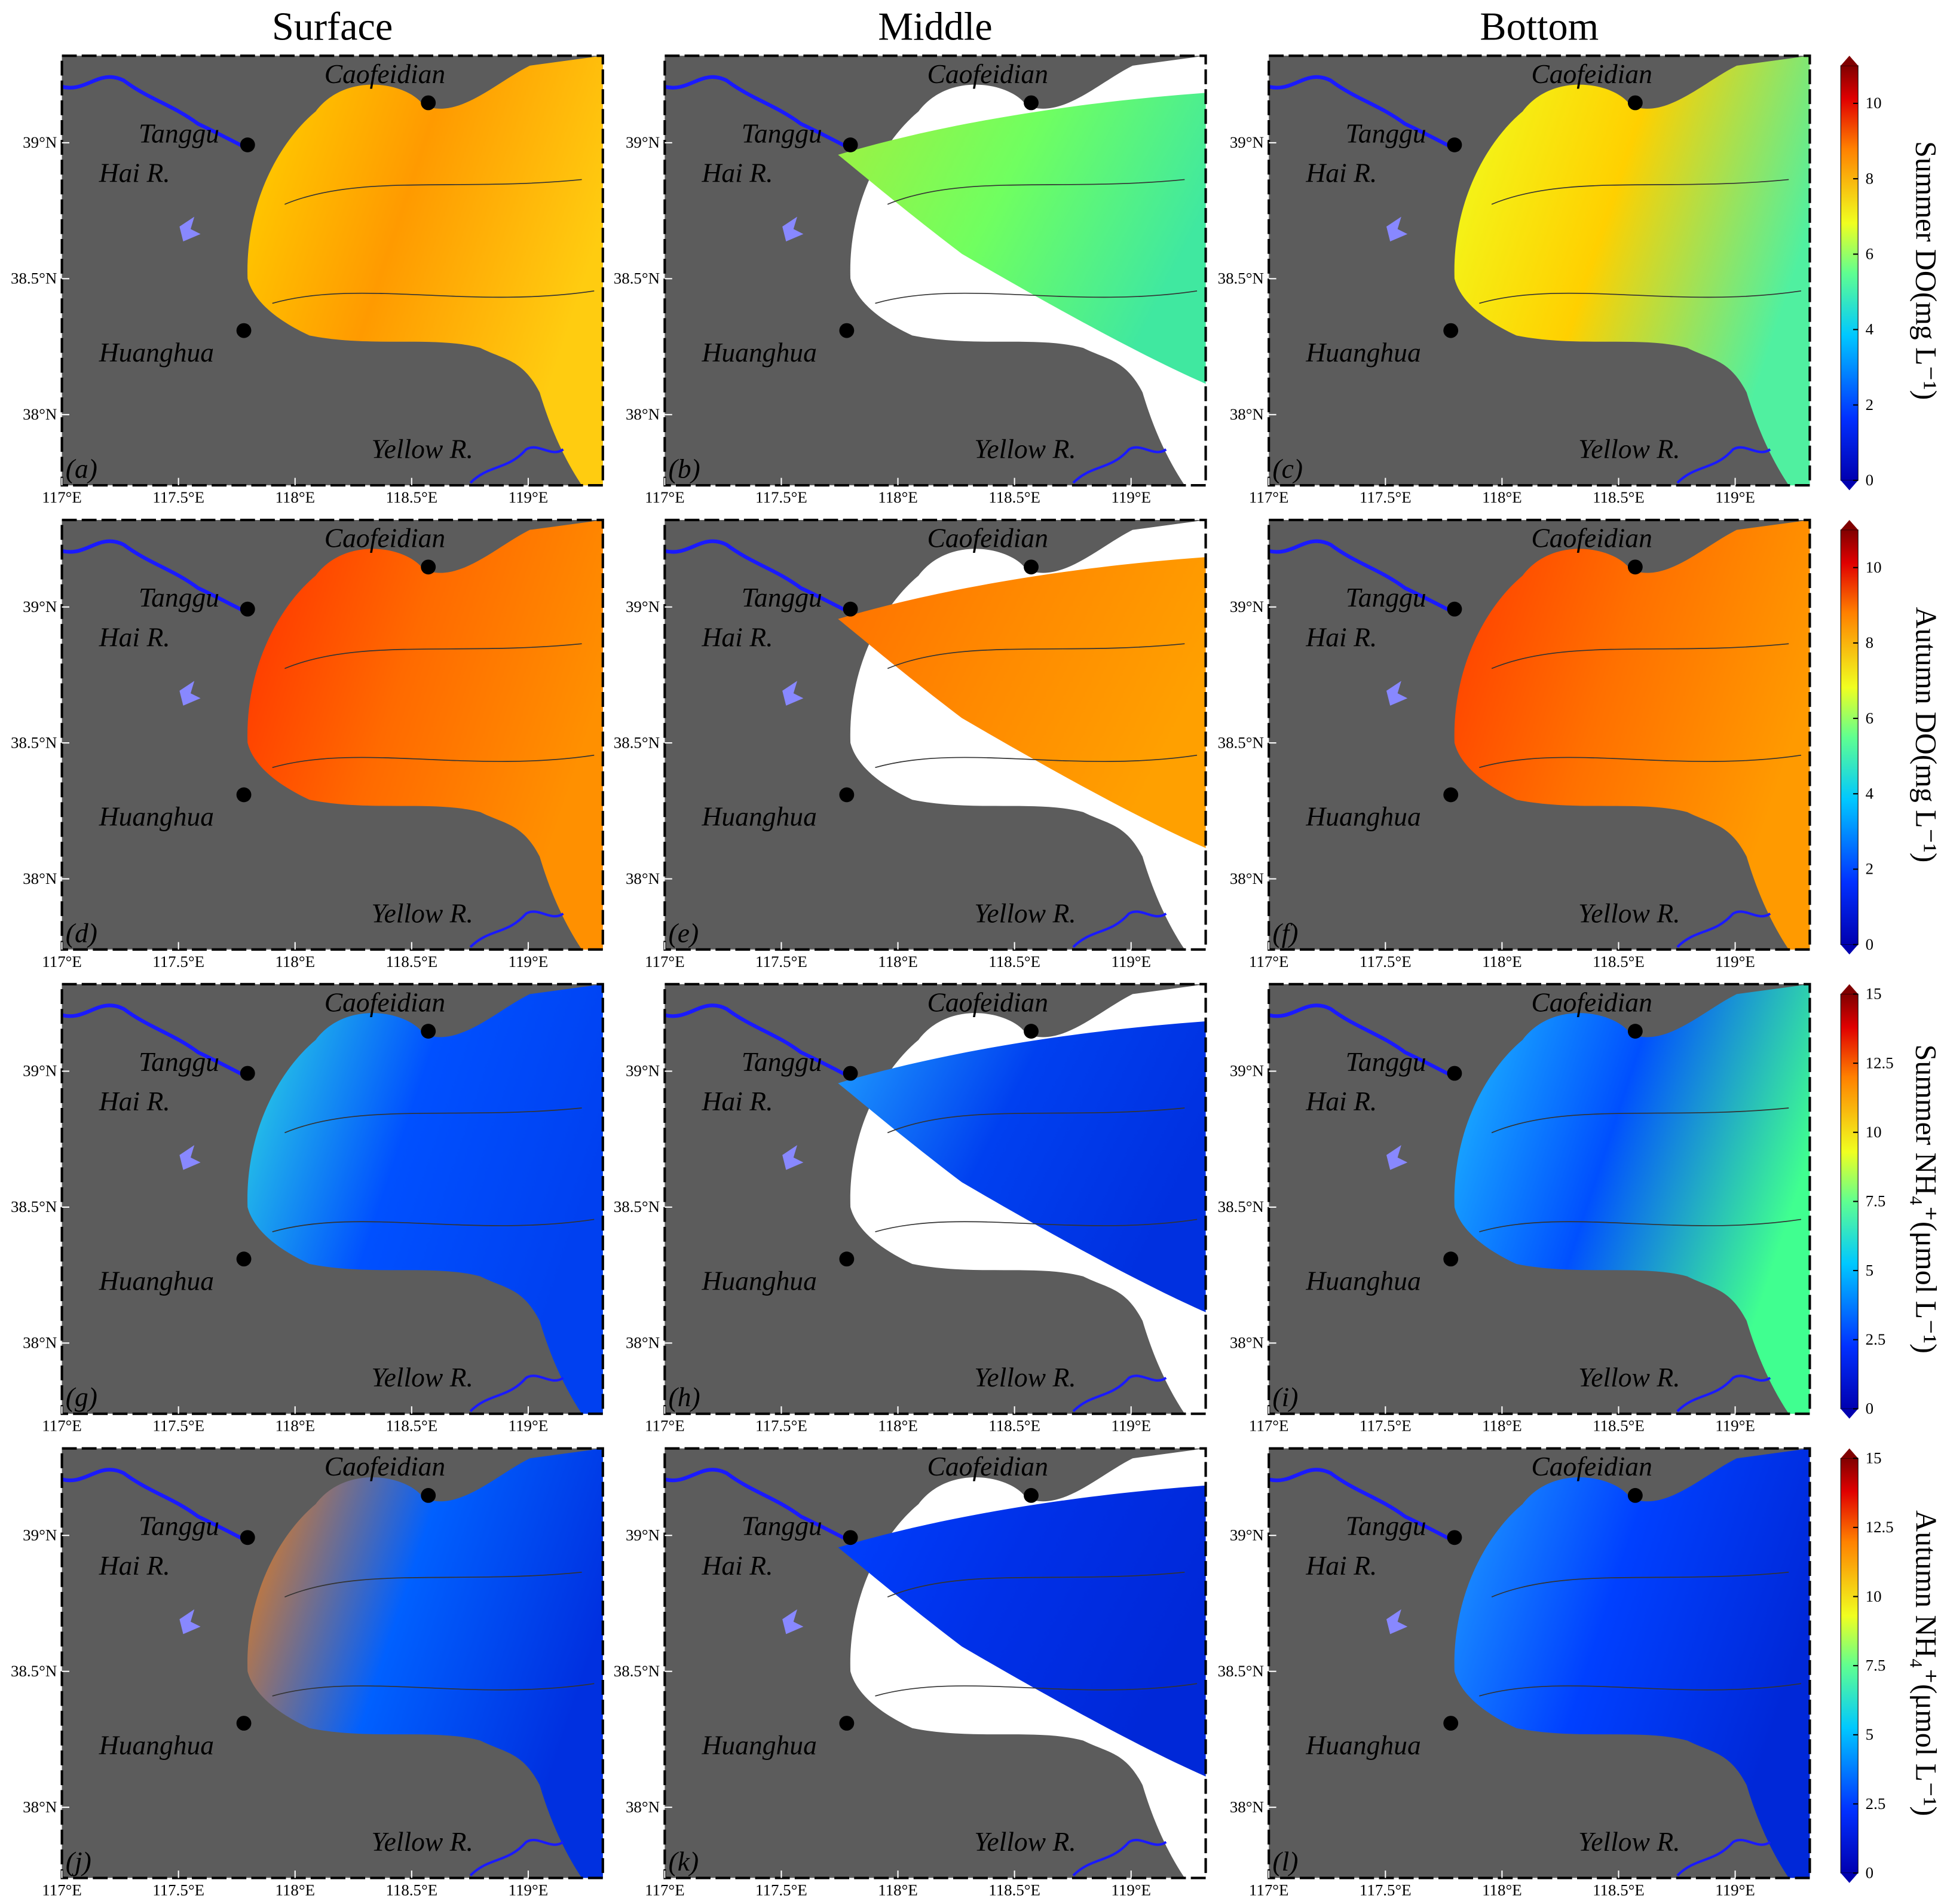 The width and height of the screenshot is (1941, 1904). What do you see at coordinates (1869, 178) in the screenshot?
I see `colorbar-tick-label: 8` at bounding box center [1869, 178].